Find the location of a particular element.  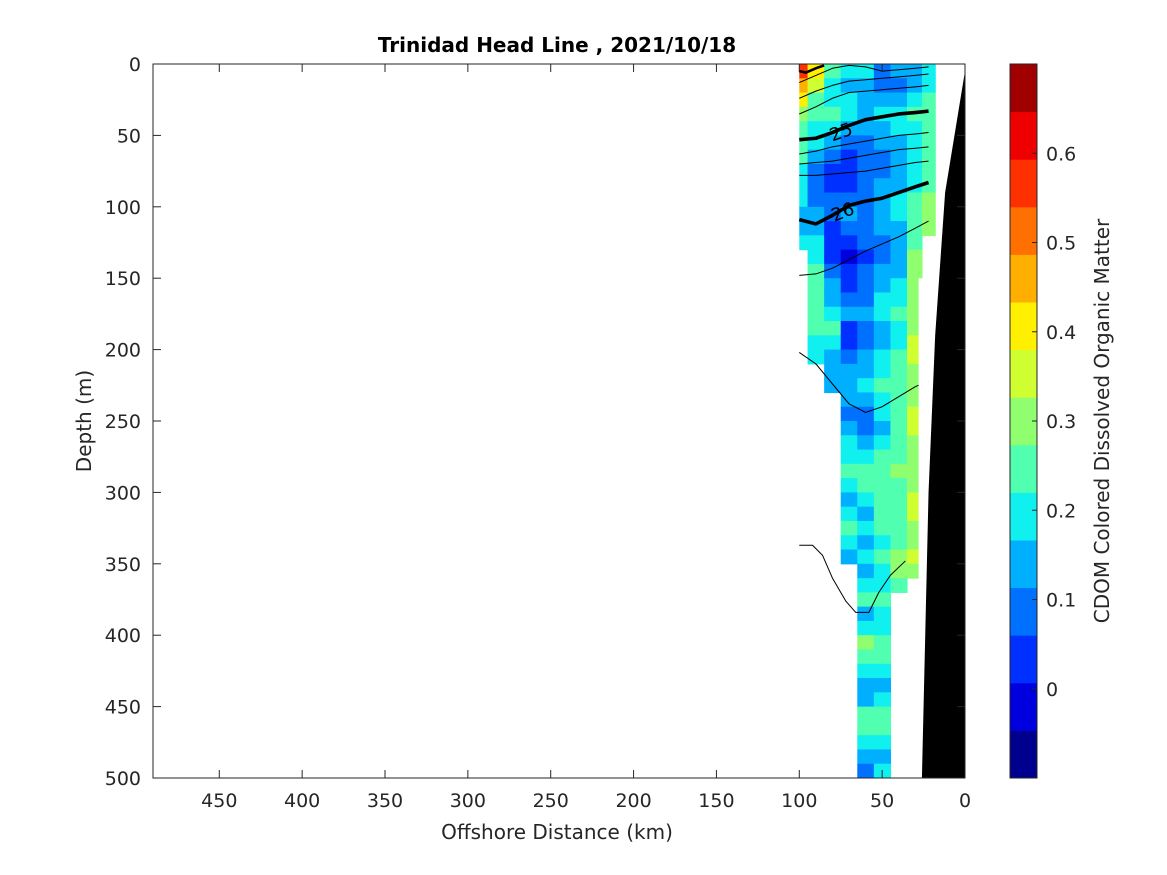

colorbar: 0 0.1 0.2 0.3 0.4 0.5 0.6 is located at coordinates (1042, 421).